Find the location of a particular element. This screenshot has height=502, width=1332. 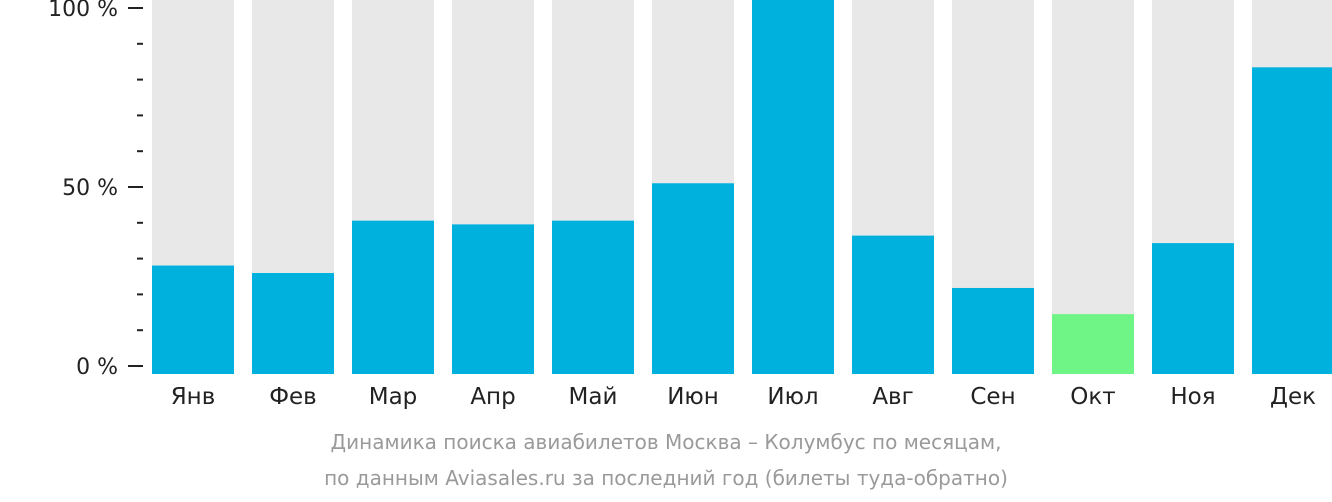

x-category-label: Сен is located at coordinates (992, 397).